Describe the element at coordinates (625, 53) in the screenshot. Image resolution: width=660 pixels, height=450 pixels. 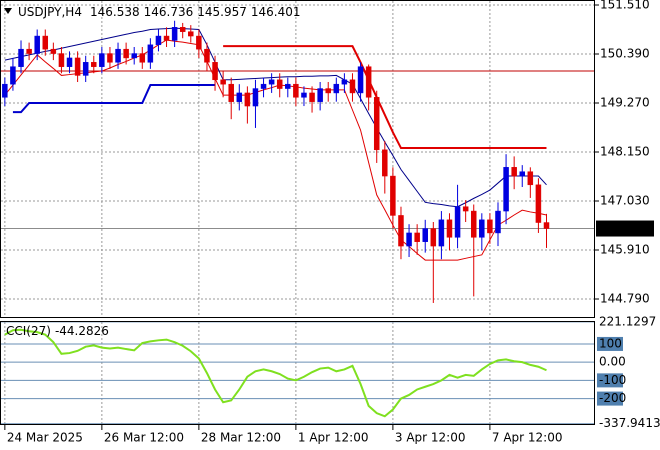
I see `y-tick-label: 150.390` at that location.